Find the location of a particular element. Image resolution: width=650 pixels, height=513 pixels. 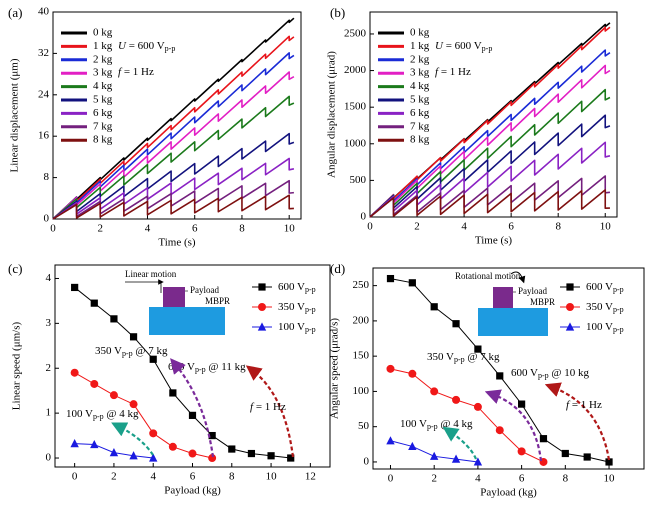

y-tick-label: 500 is located at coordinates (358, 180).